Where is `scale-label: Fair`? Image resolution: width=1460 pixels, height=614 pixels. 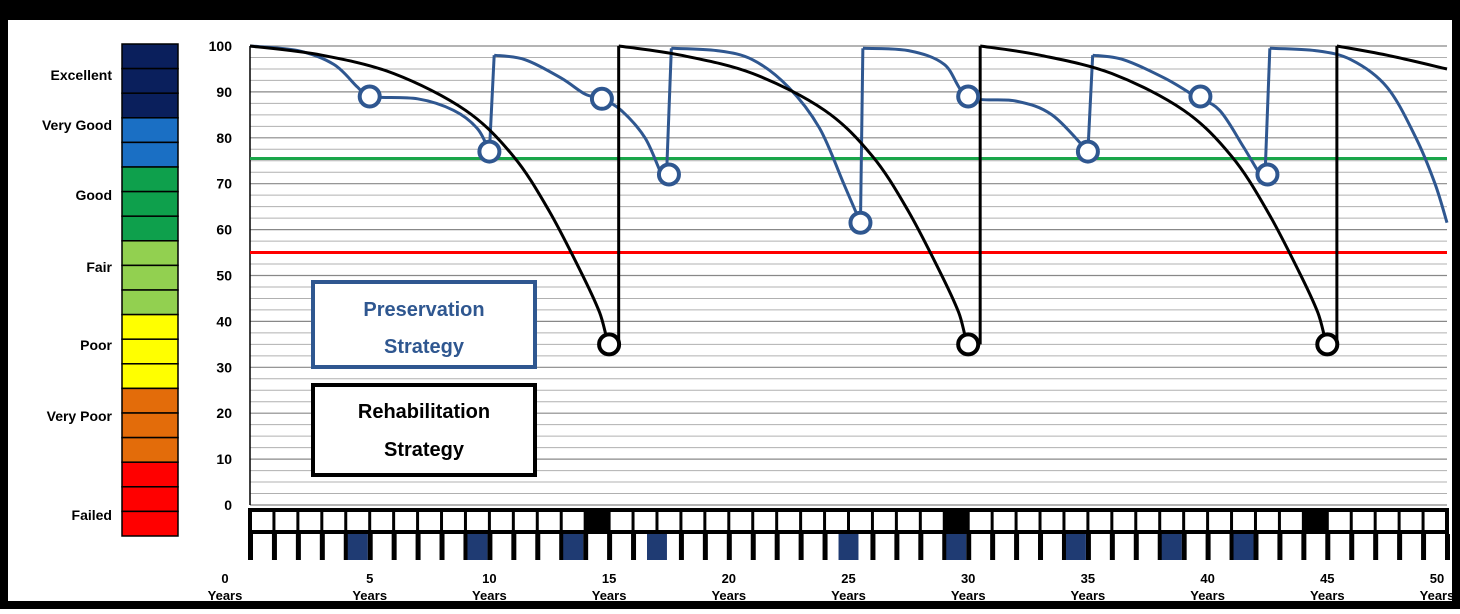 scale-label: Fair is located at coordinates (99, 267).